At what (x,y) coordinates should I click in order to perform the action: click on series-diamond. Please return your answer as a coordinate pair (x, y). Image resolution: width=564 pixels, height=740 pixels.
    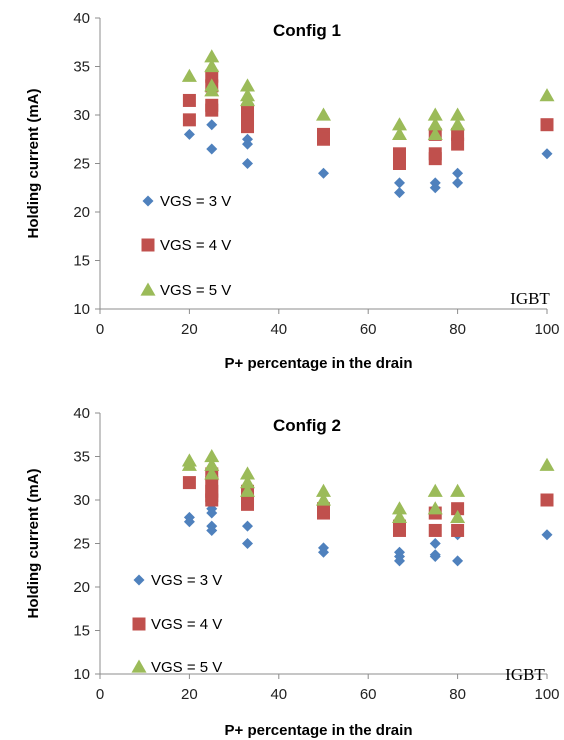
    Looking at the image, I should click on (368, 535).